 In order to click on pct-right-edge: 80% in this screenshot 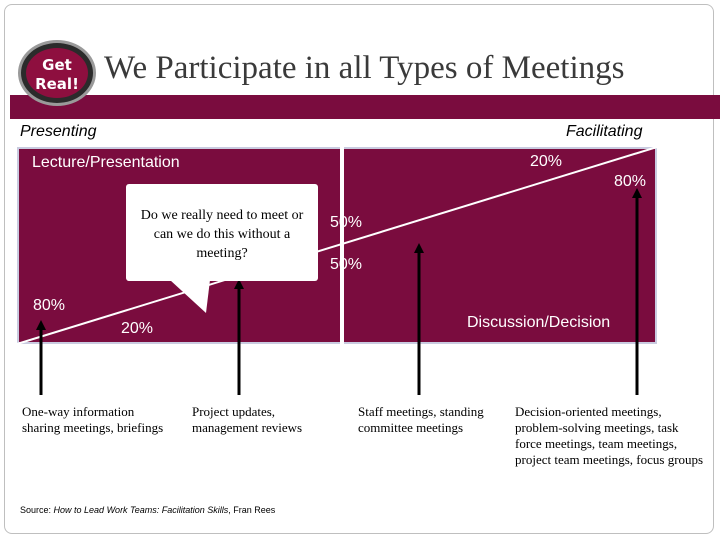, I will do `click(630, 181)`.